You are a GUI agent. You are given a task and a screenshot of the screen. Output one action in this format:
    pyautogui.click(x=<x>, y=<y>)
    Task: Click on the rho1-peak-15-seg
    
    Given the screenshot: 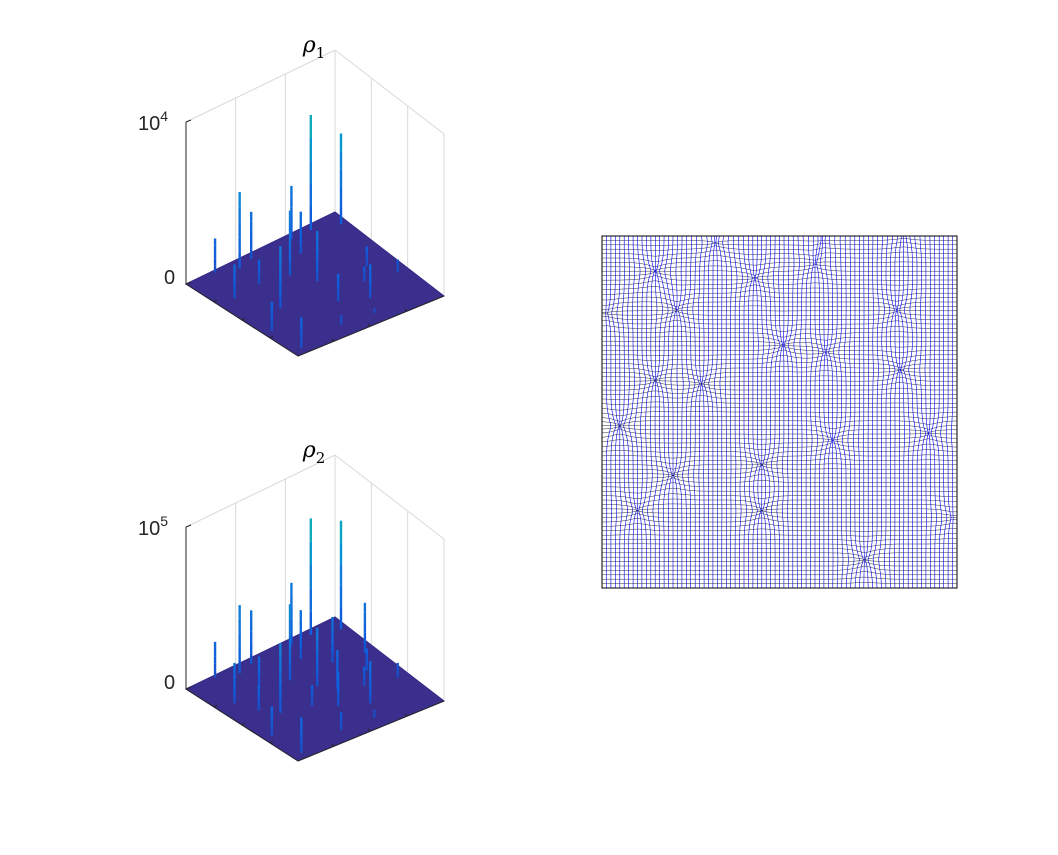 What is the action you would take?
    pyautogui.click(x=341, y=318)
    